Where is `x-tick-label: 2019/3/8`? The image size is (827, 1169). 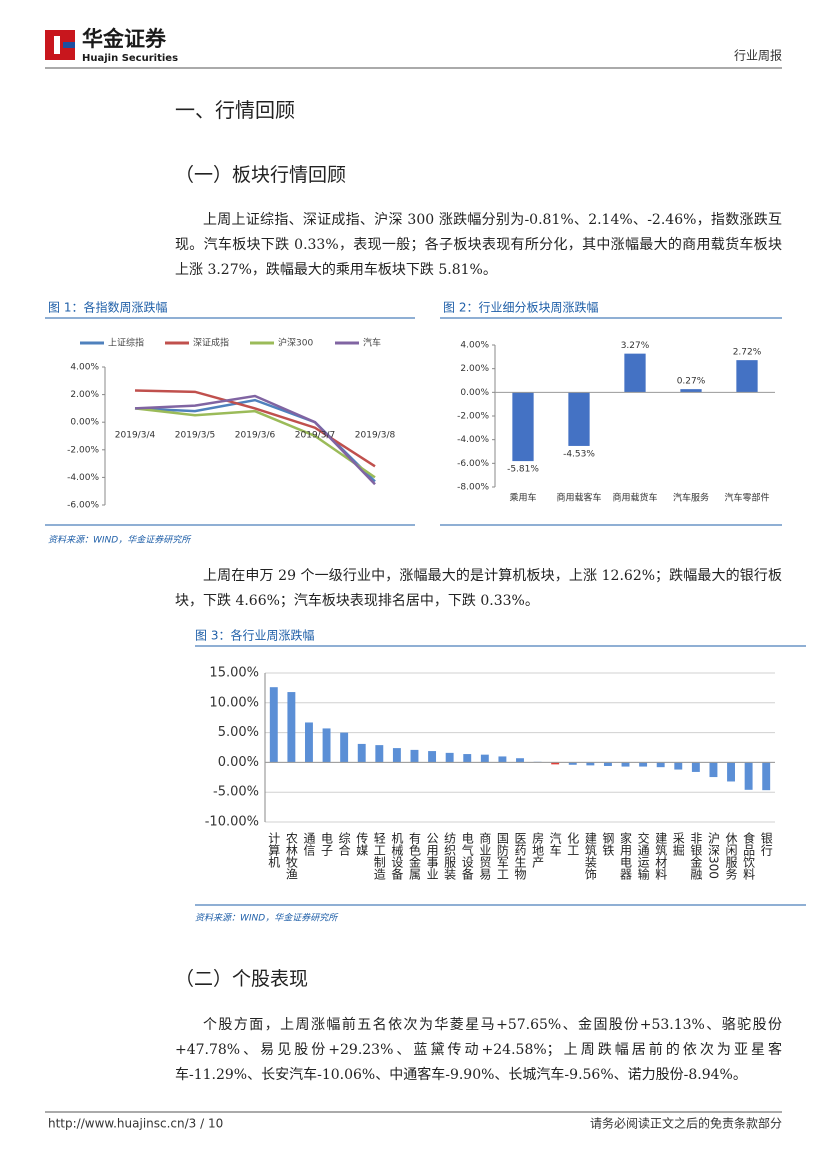 x-tick-label: 2019/3/8 is located at coordinates (375, 436).